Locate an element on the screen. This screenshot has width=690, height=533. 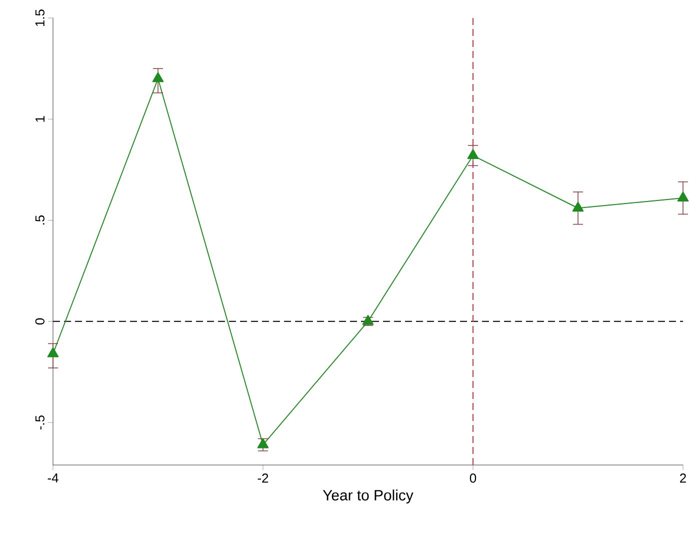
x-tick-label: -4 is located at coordinates (53, 478).